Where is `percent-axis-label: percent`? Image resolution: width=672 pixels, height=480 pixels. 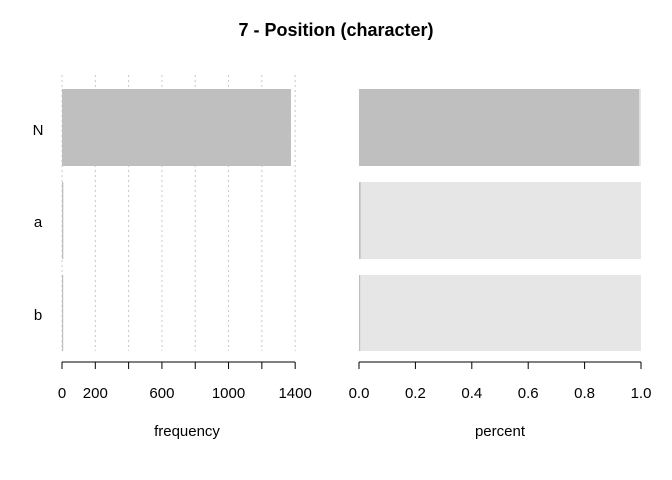
percent-axis-label: percent is located at coordinates (500, 431).